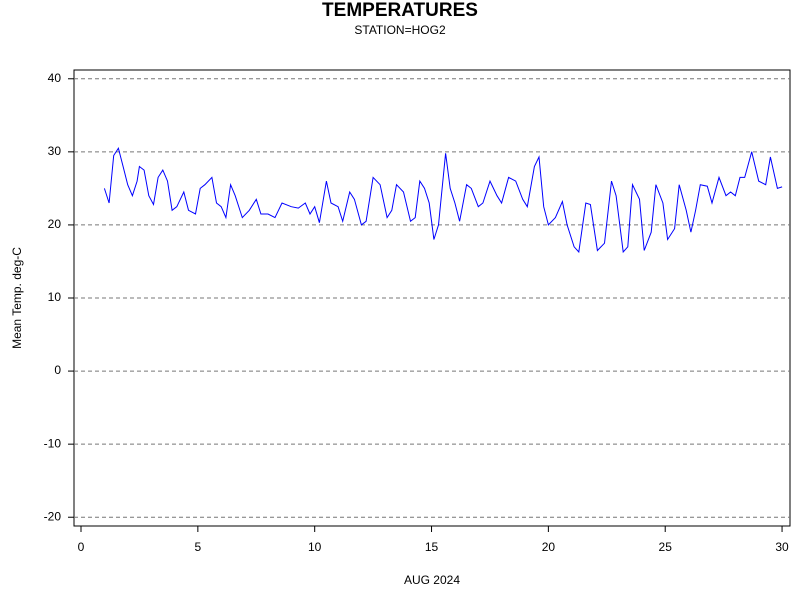 The height and width of the screenshot is (600, 800). What do you see at coordinates (55, 224) in the screenshot?
I see `y-tick-label: 20` at bounding box center [55, 224].